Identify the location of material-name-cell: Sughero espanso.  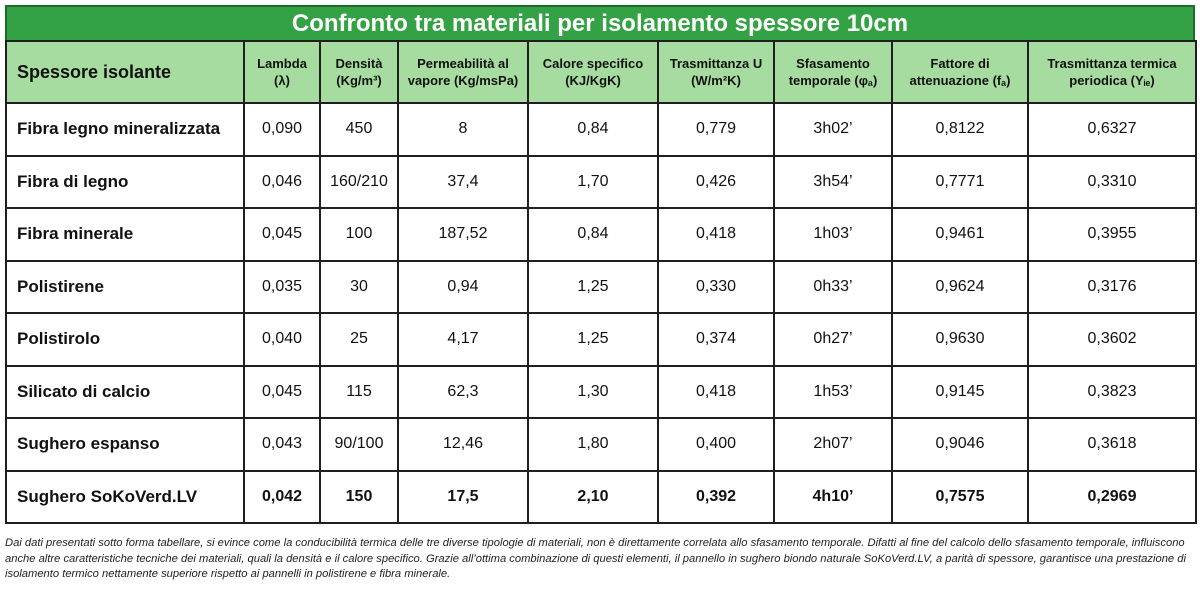
(125, 444).